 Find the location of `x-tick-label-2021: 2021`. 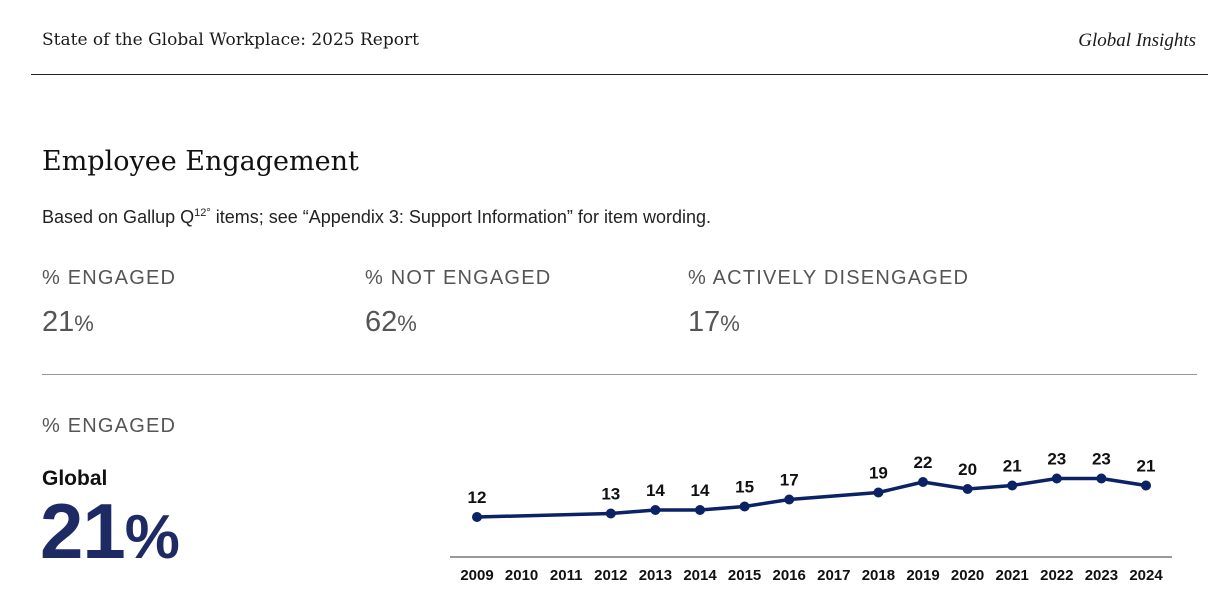

x-tick-label-2021: 2021 is located at coordinates (1012, 575).